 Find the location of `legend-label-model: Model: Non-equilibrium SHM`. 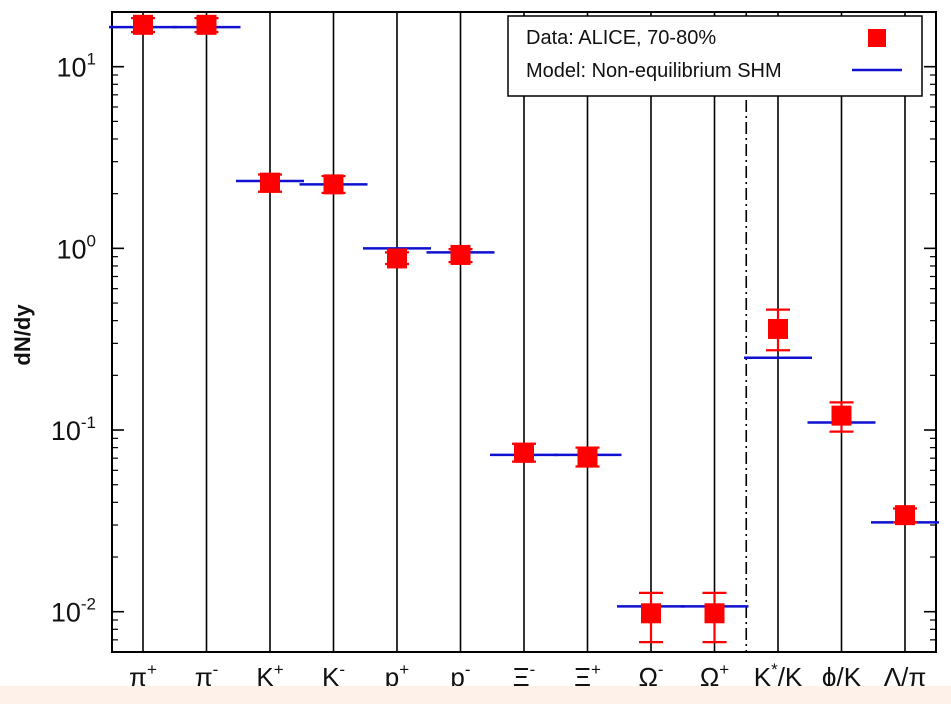

legend-label-model: Model: Non-equilibrium SHM is located at coordinates (654, 71).